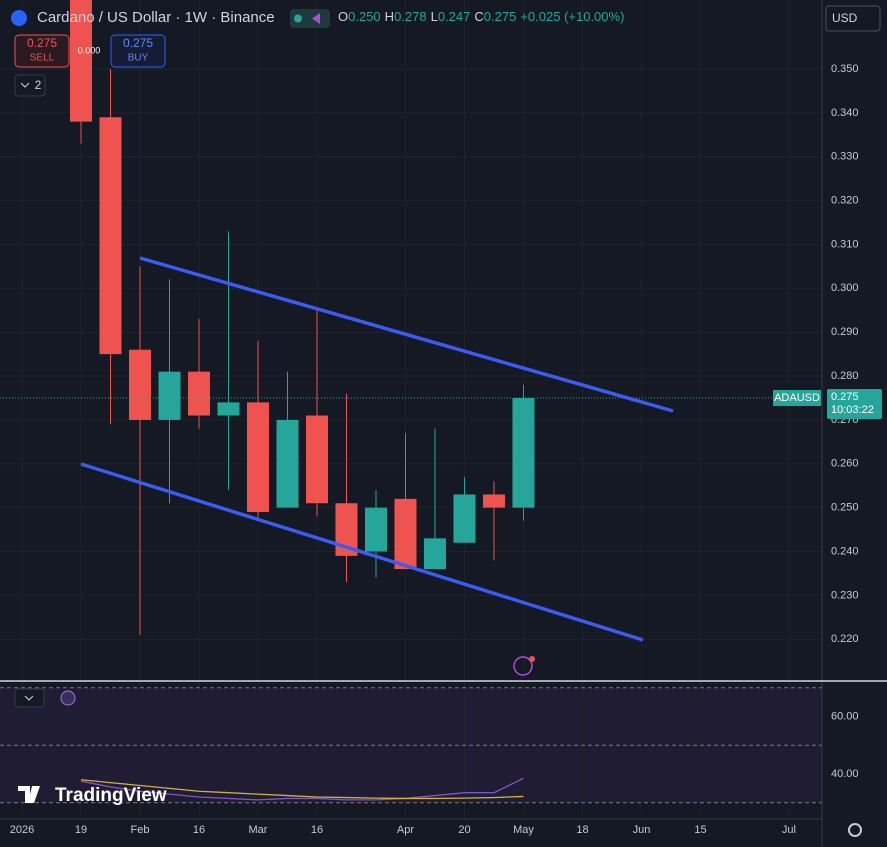 This screenshot has width=887, height=847. Describe the element at coordinates (29, 794) in the screenshot. I see `tv-logo-mark` at that location.